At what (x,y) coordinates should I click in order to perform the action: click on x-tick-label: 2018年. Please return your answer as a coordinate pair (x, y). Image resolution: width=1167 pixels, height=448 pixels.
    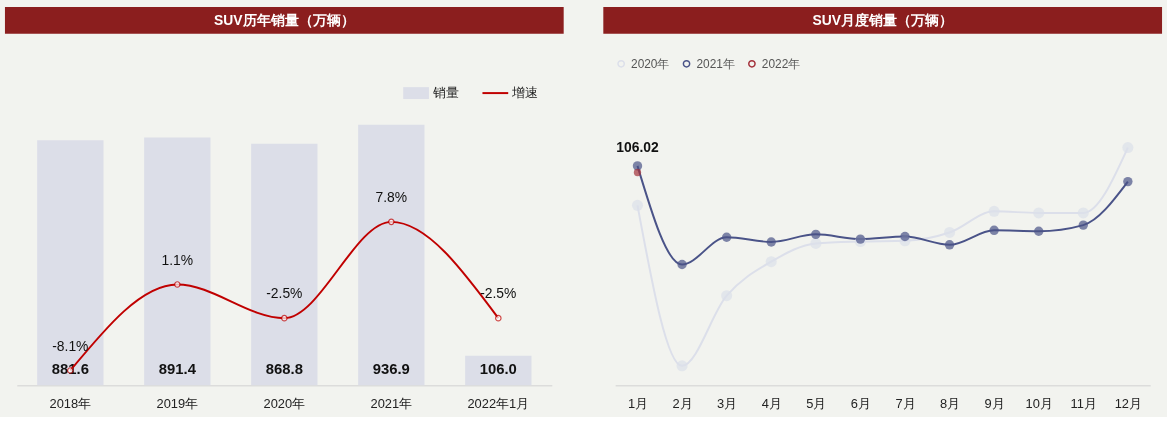
    Looking at the image, I should click on (70, 403).